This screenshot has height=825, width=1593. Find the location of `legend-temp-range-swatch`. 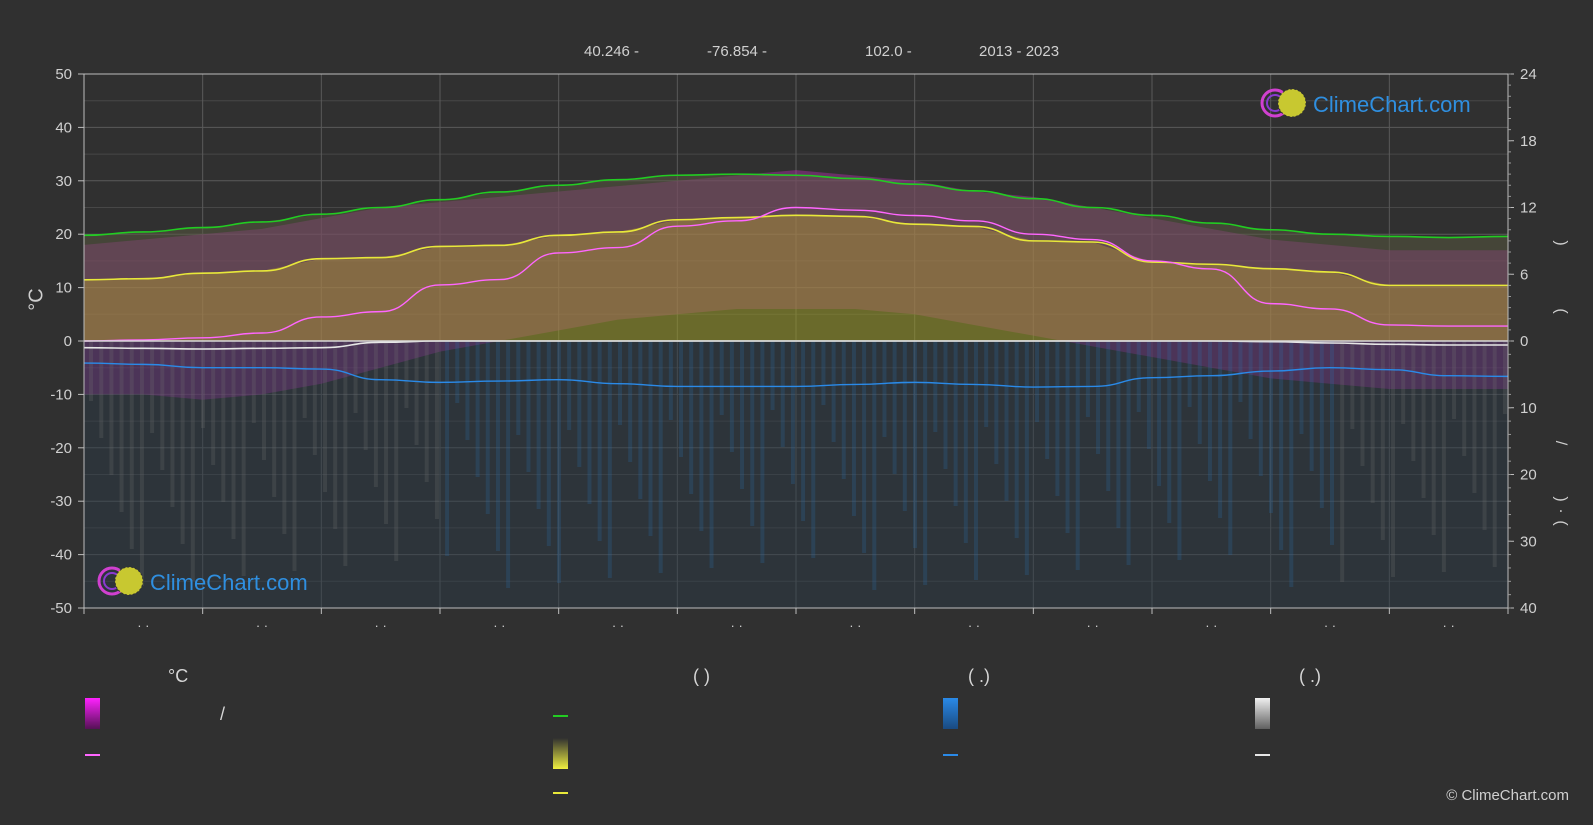

legend-temp-range-swatch is located at coordinates (92, 713).